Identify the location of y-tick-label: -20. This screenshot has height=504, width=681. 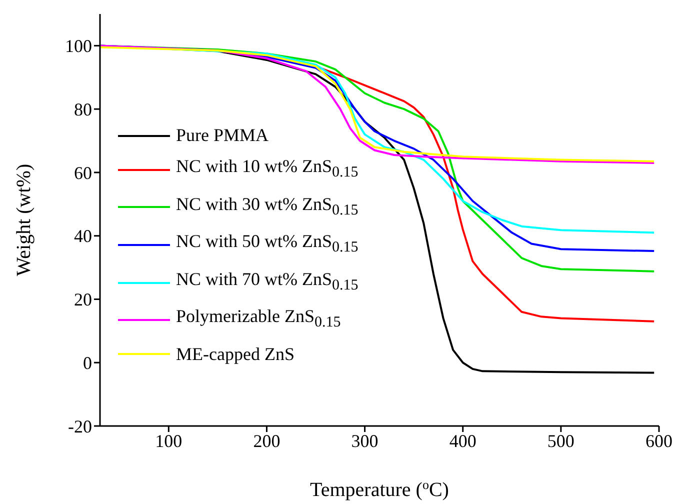
(80, 426).